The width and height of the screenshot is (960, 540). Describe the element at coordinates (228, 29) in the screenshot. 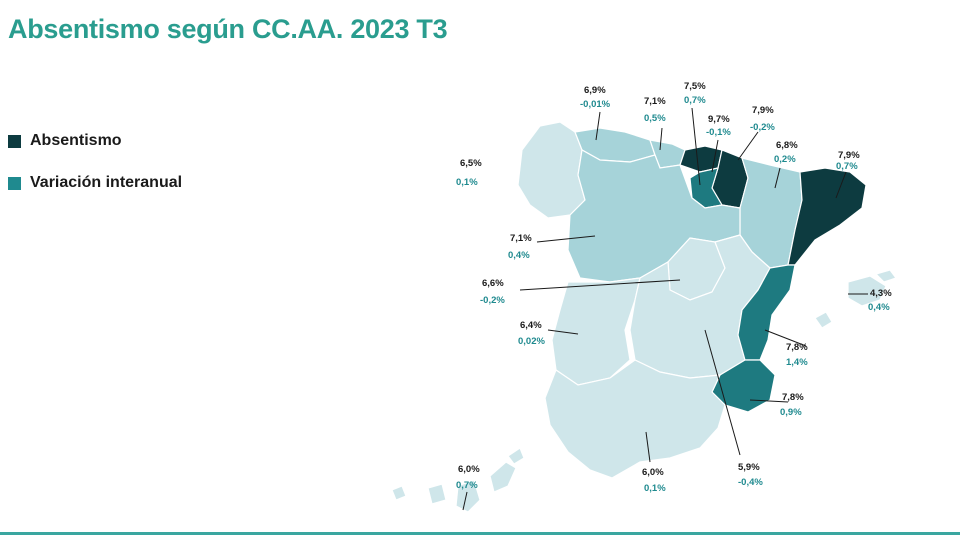

I see `page-title: Absentismo según CC.AA. 2023 T3` at that location.